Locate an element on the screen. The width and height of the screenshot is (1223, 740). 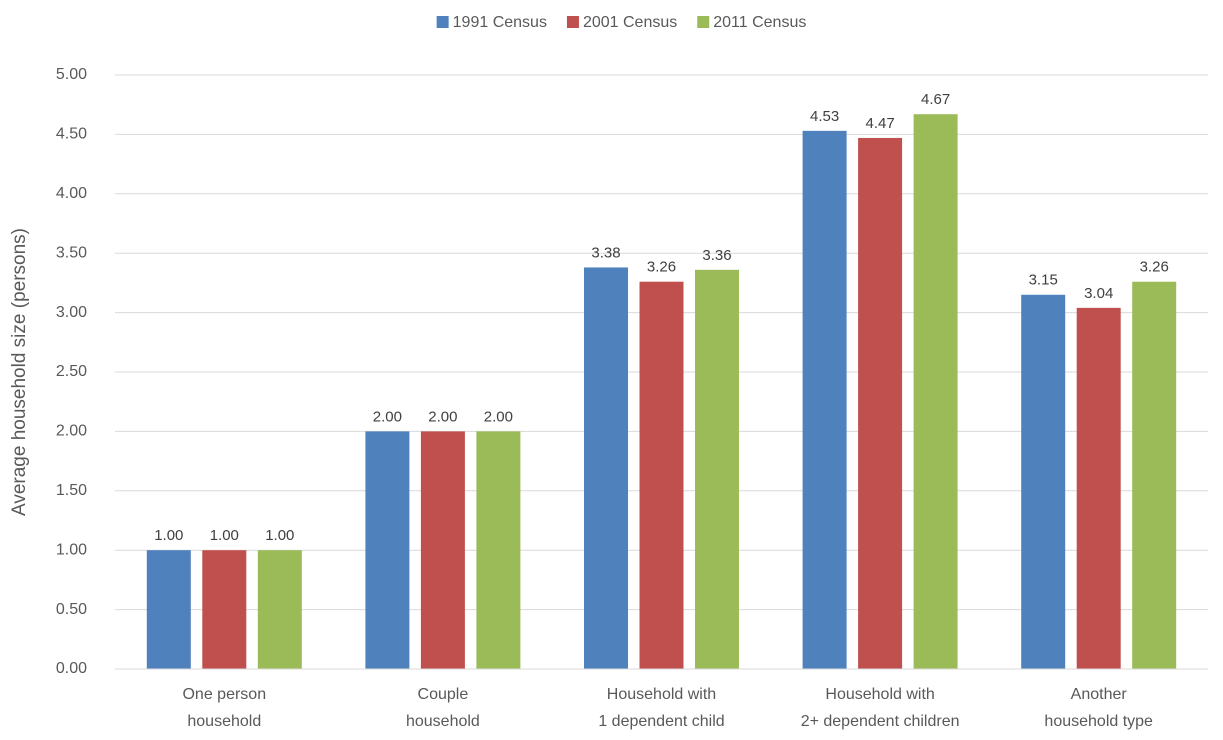
data-label: 3.04 is located at coordinates (1098, 293).